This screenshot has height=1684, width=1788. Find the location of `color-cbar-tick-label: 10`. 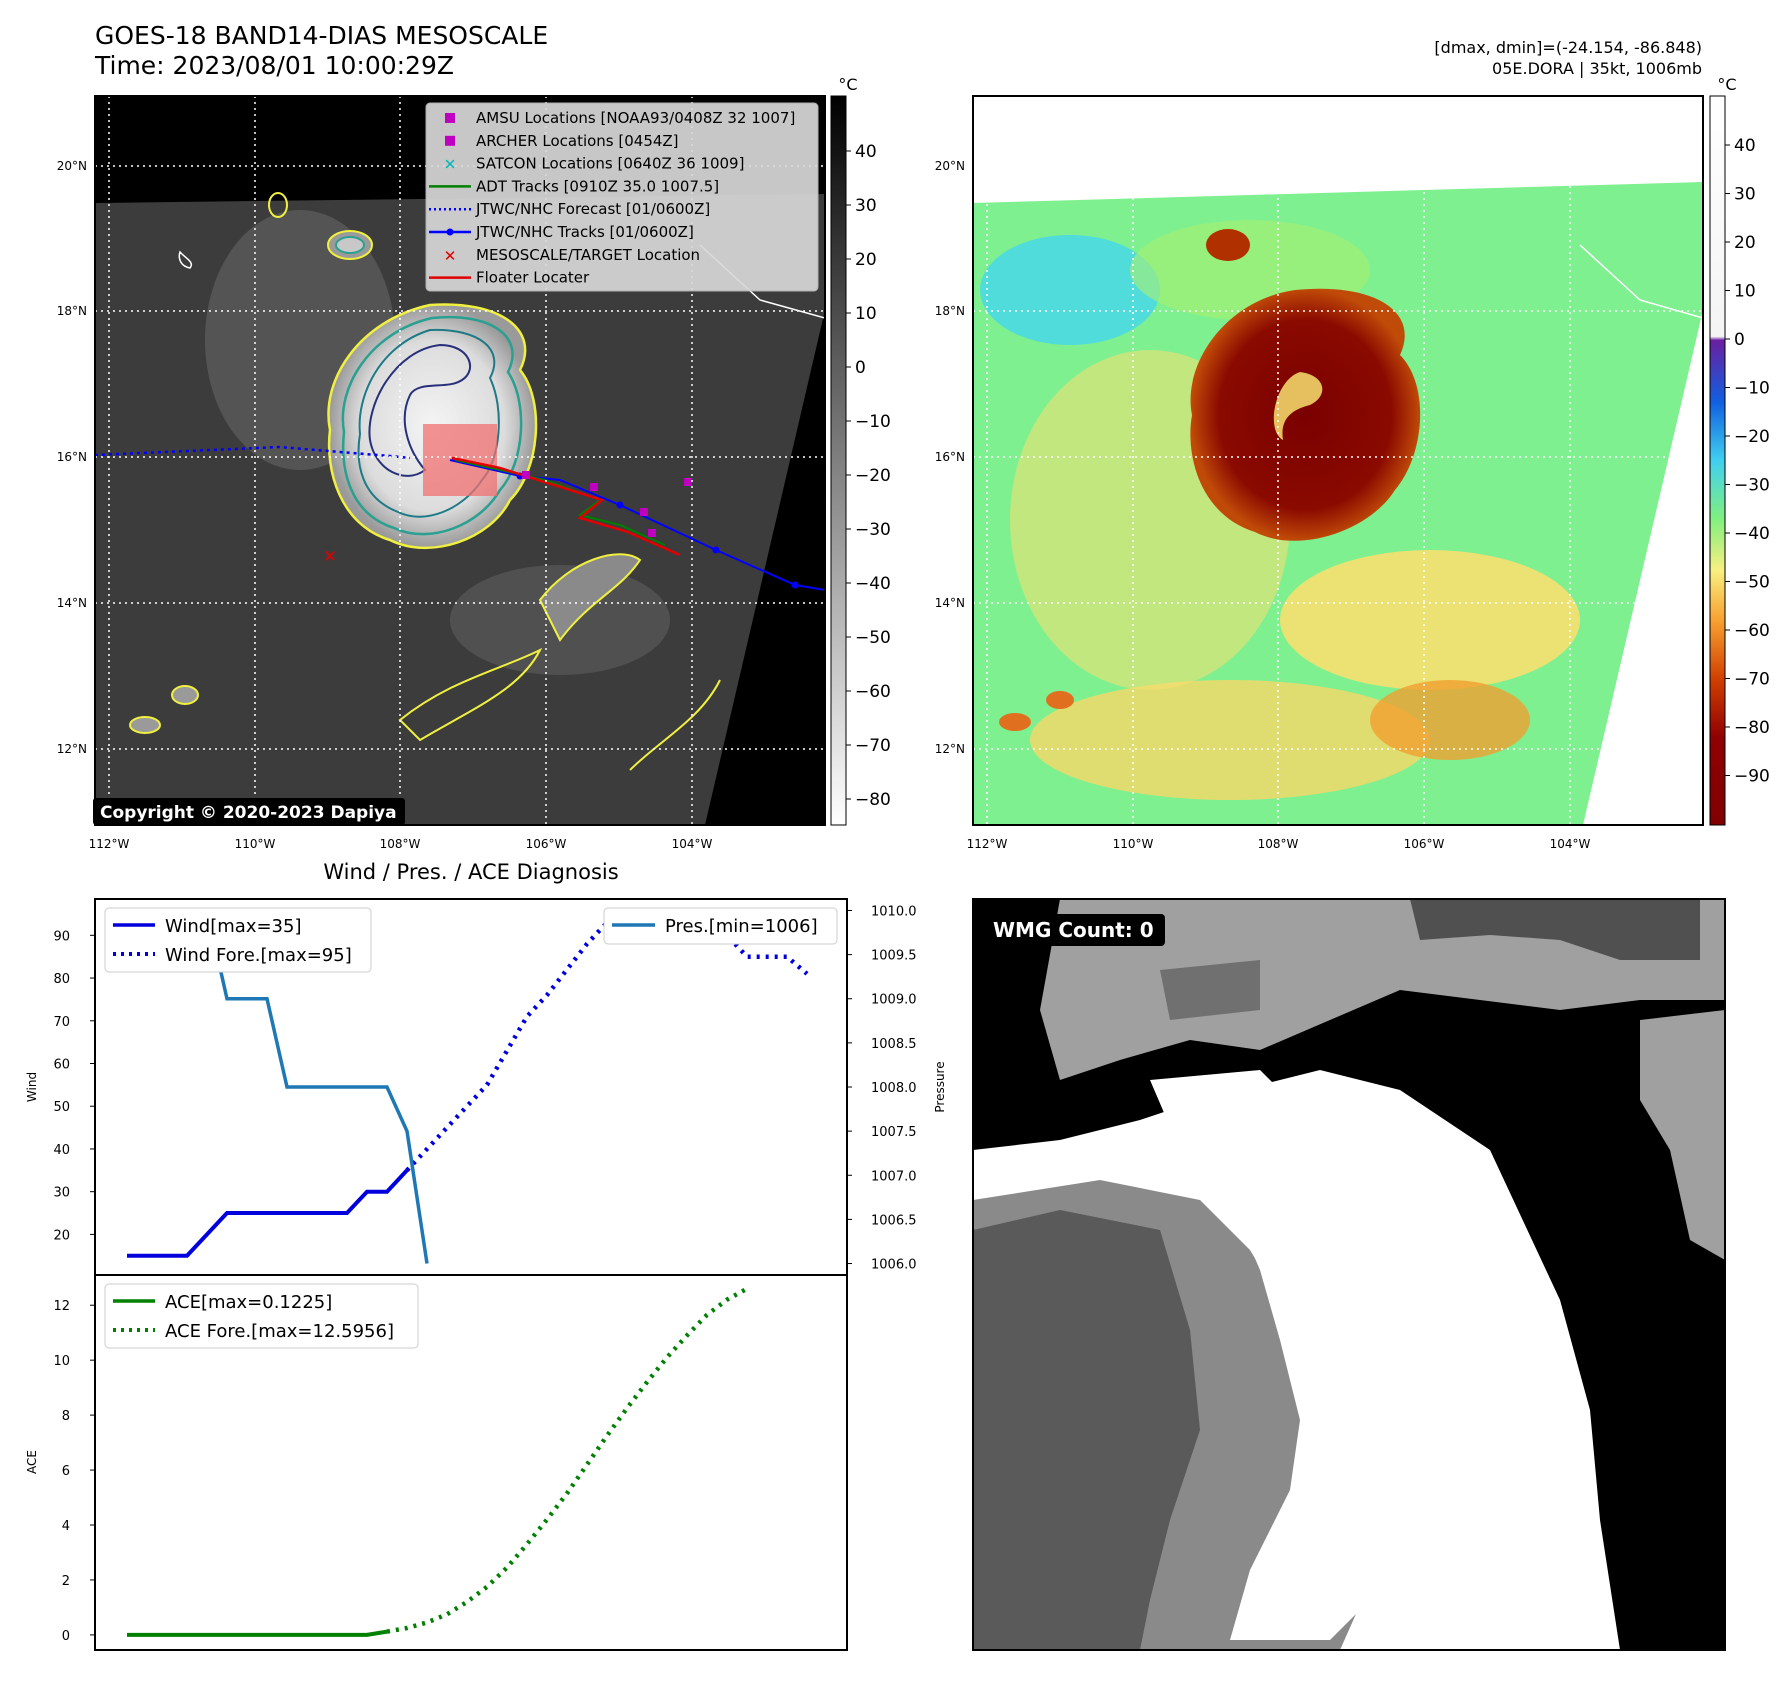

color-cbar-tick-label: 10 is located at coordinates (1745, 292).